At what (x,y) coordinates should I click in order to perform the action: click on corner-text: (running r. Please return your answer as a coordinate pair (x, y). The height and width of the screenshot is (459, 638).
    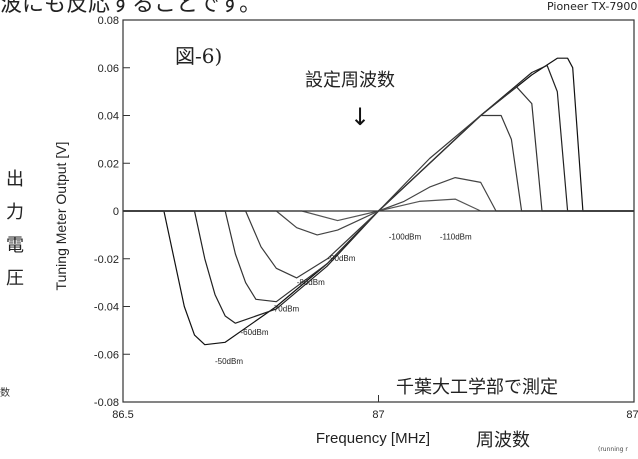
    Looking at the image, I should click on (613, 449).